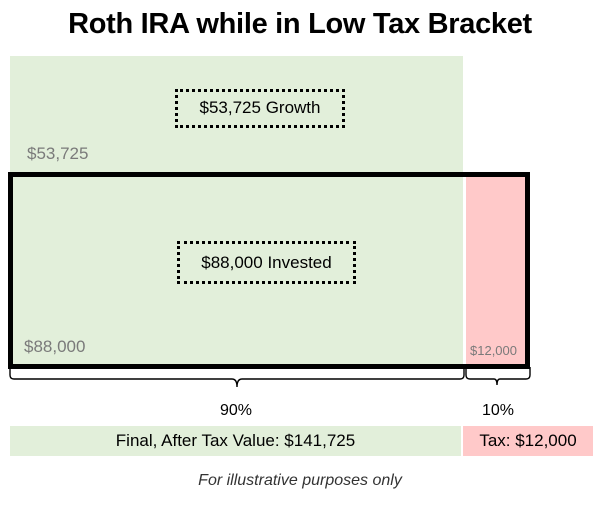  Describe the element at coordinates (236, 410) in the screenshot. I see `left-percent: 90%` at that location.